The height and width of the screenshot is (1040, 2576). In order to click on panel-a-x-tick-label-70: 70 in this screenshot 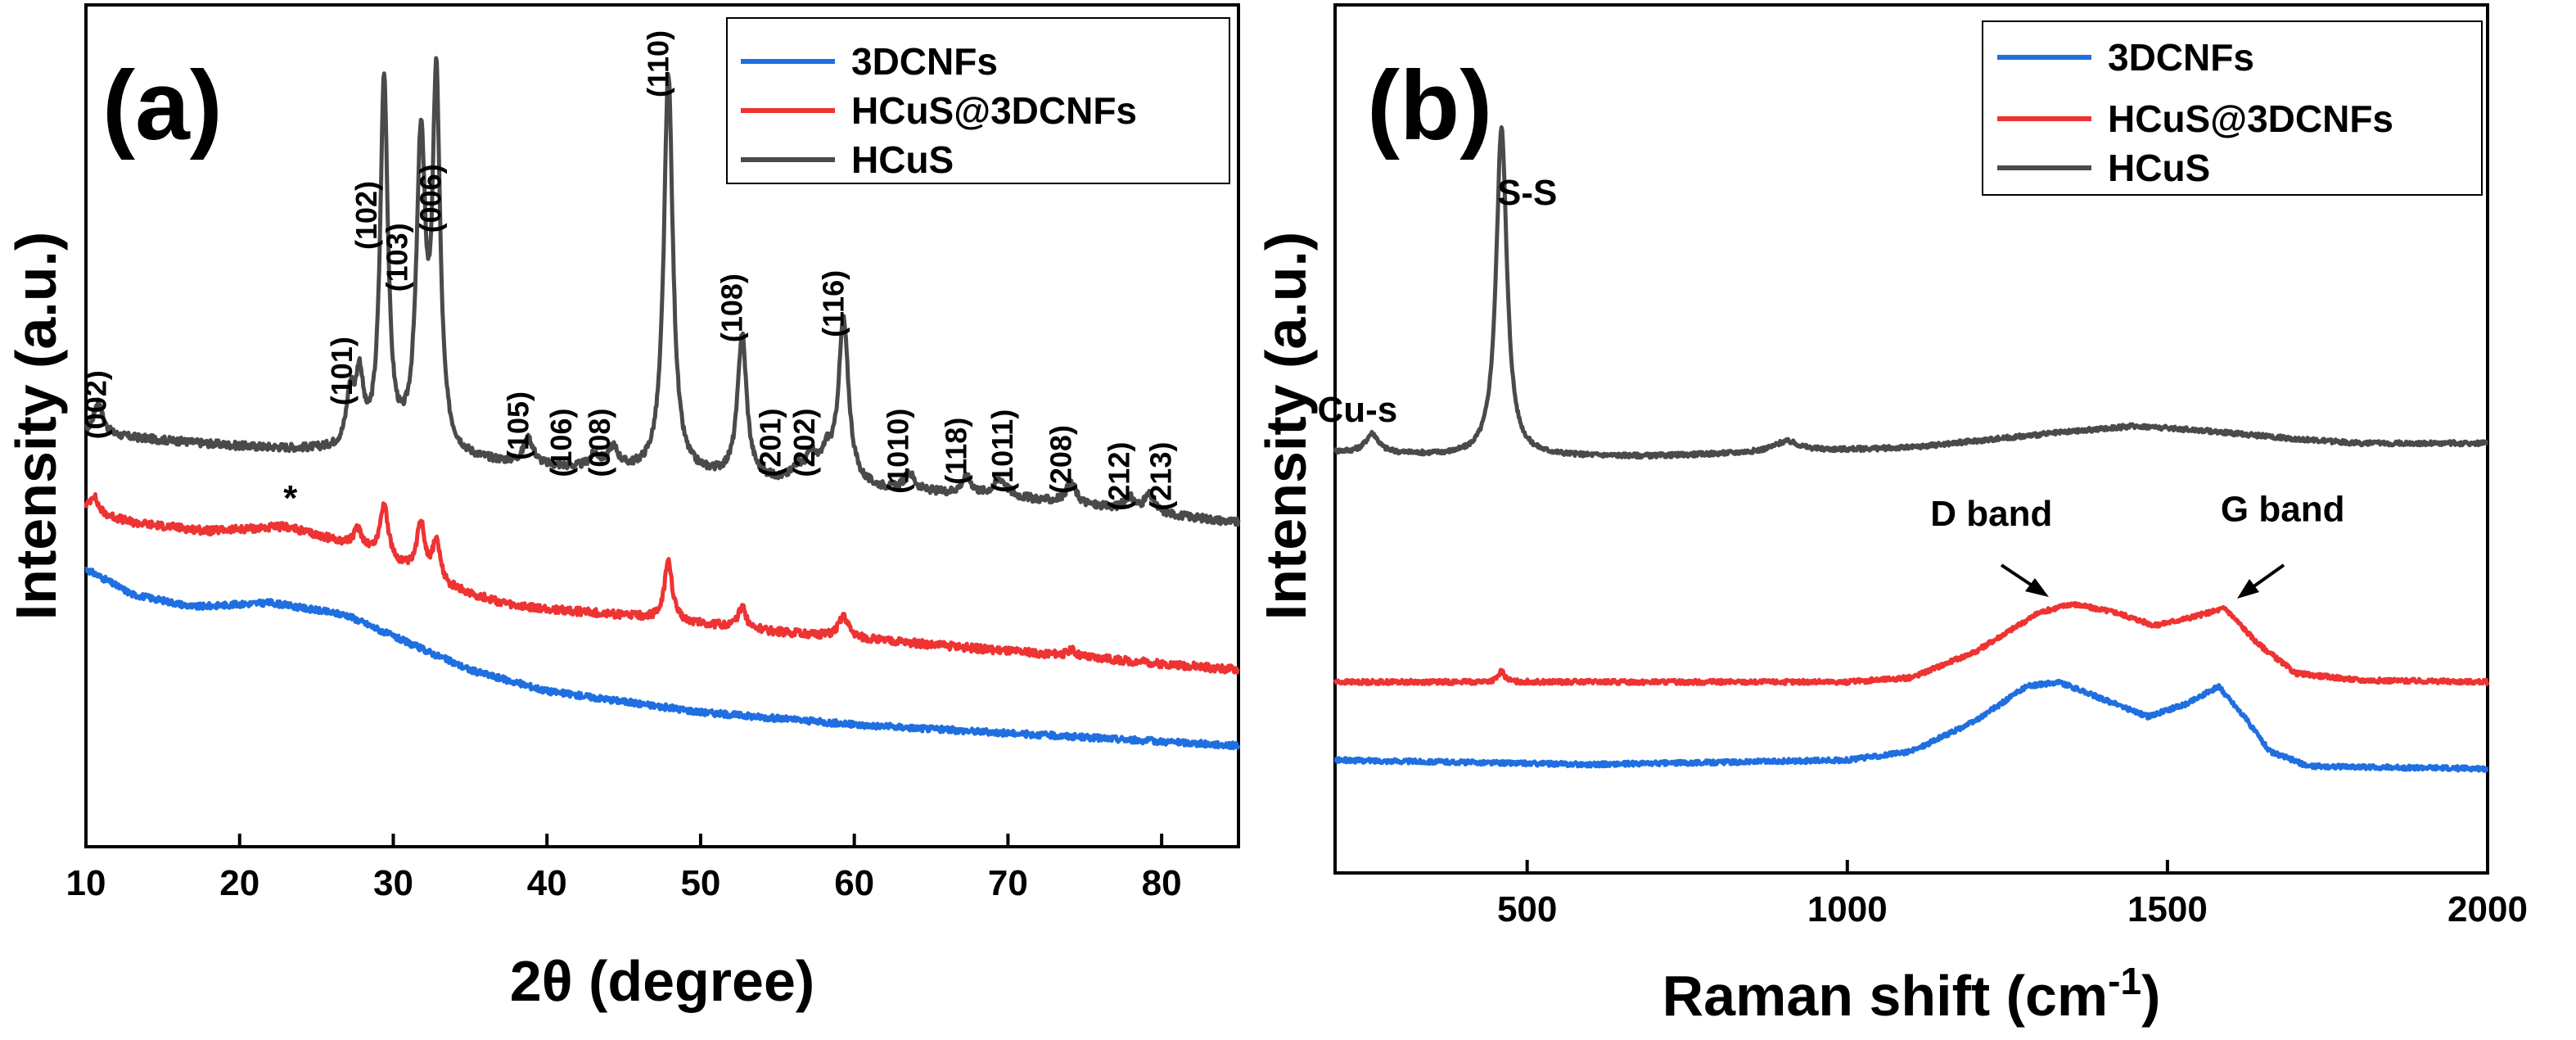, I will do `click(1008, 883)`.